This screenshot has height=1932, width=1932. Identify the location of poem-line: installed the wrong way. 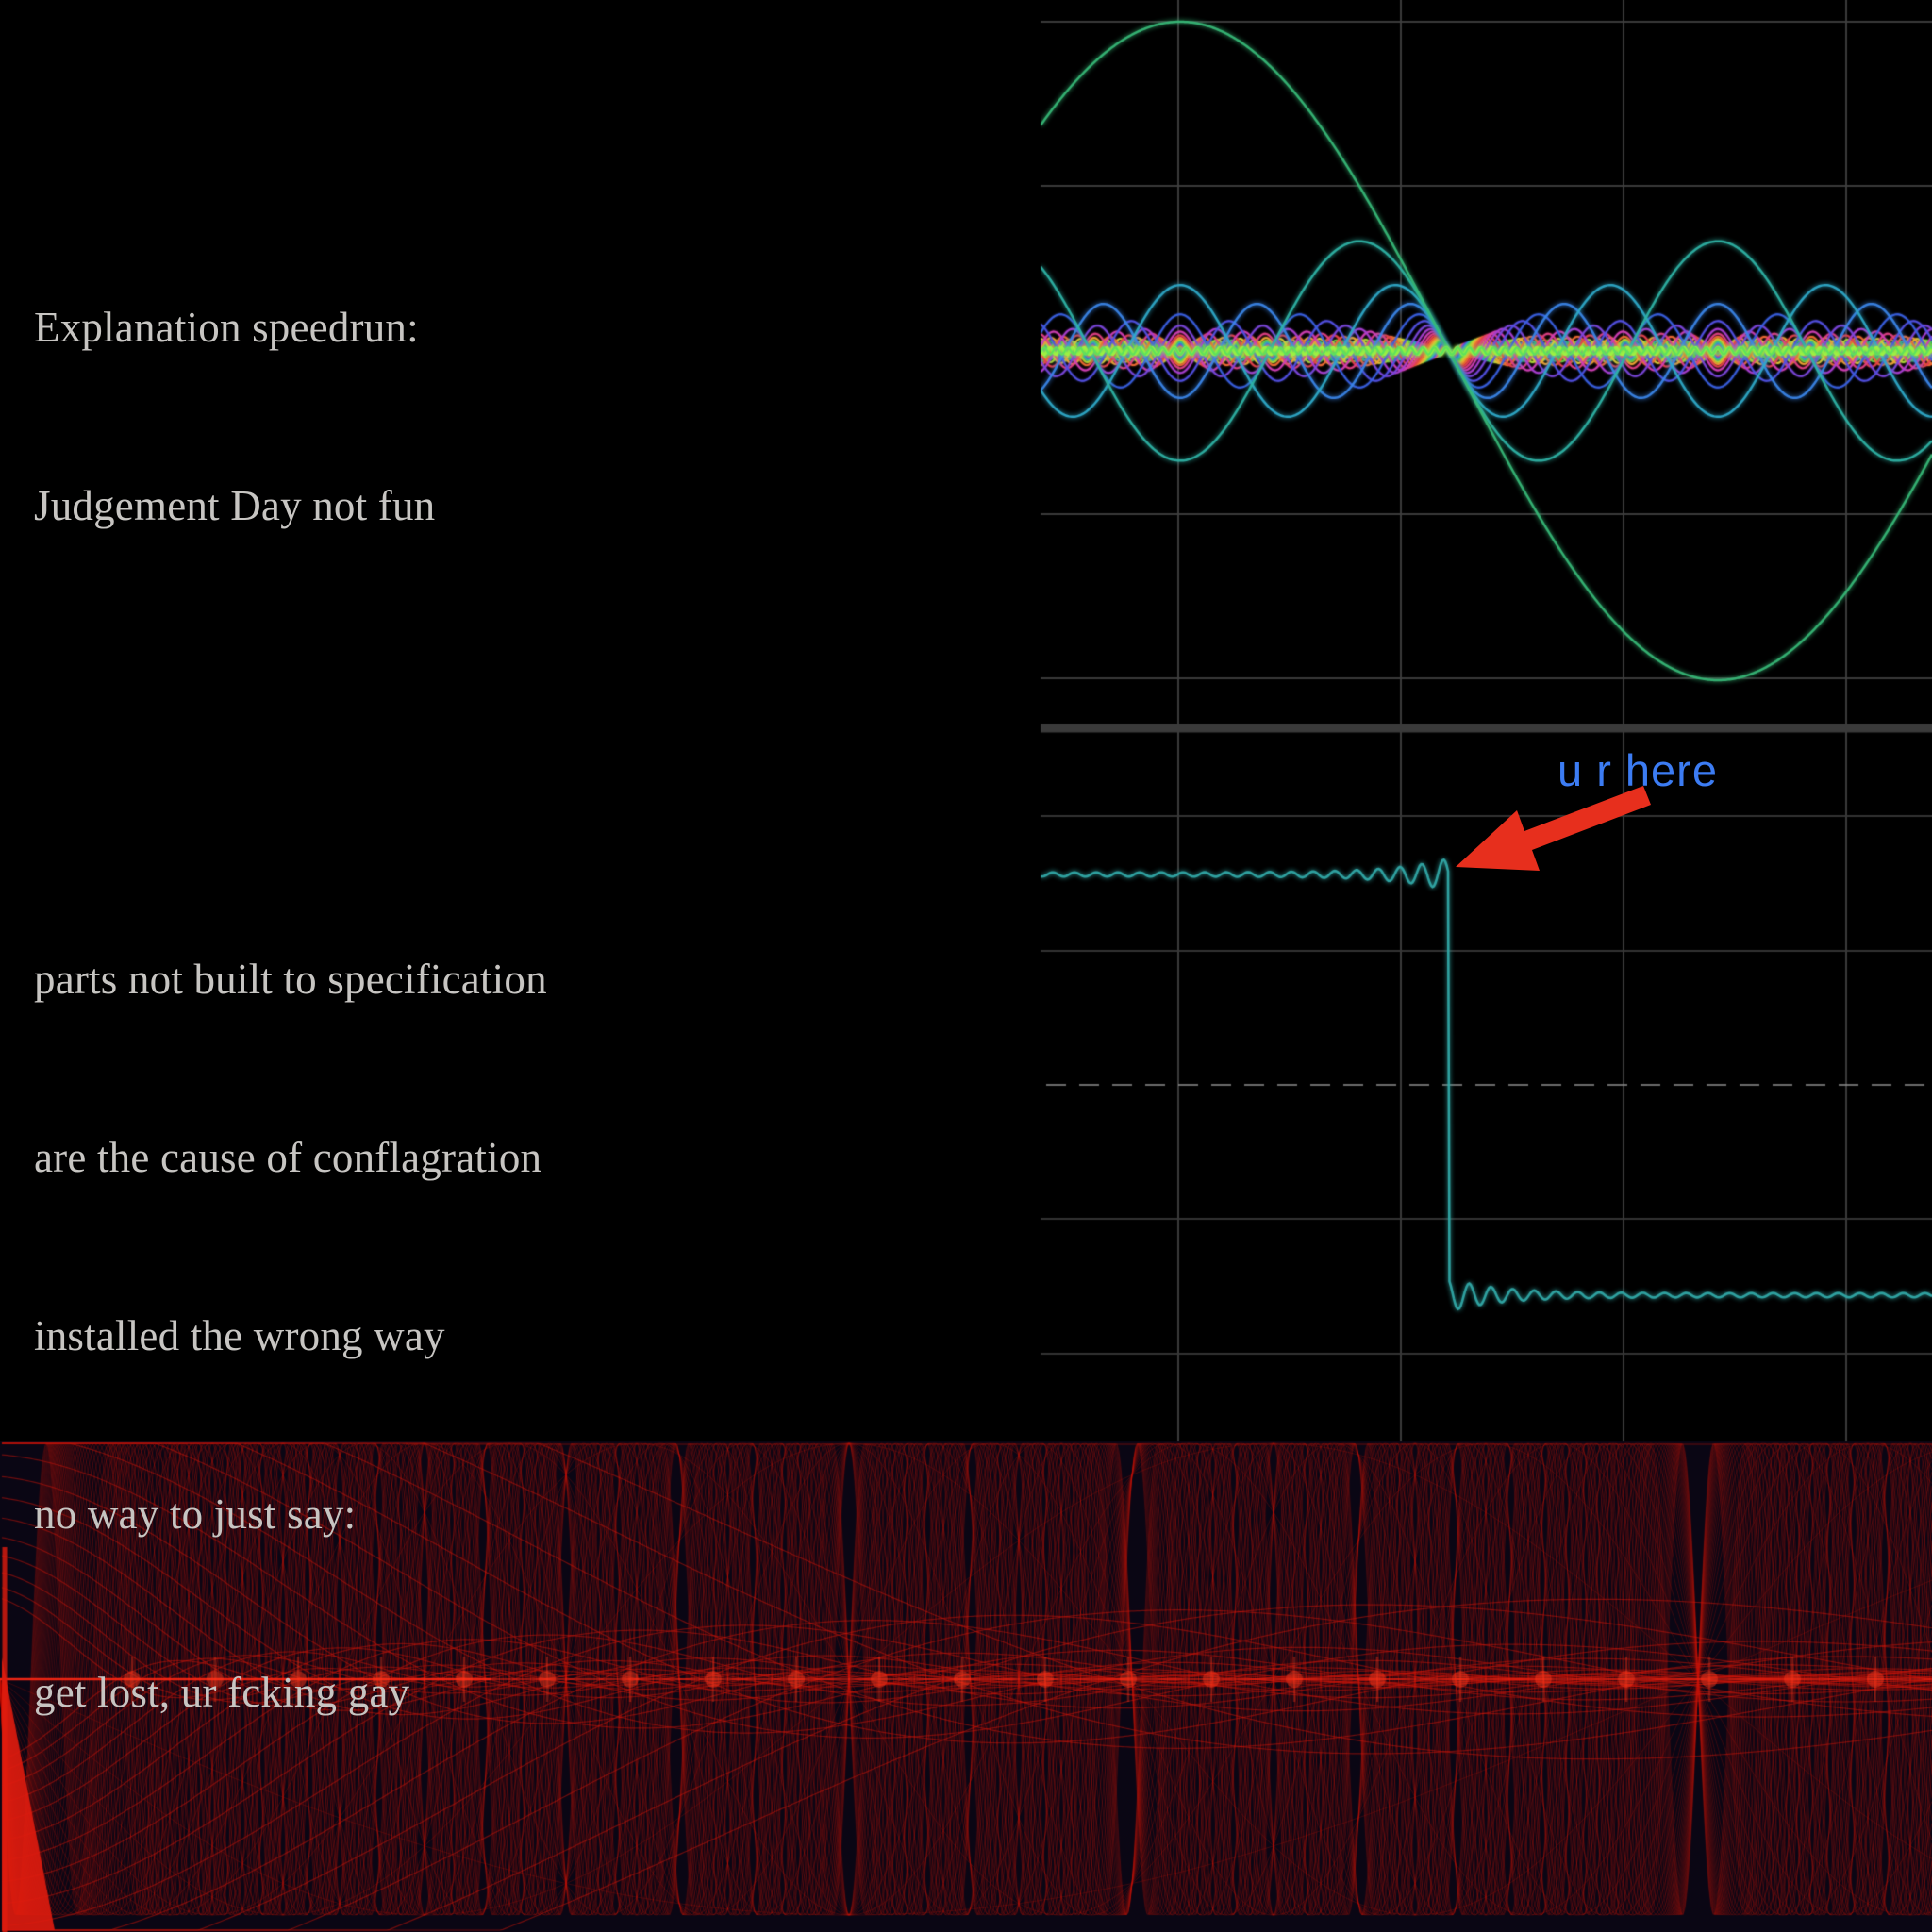
(239, 1336).